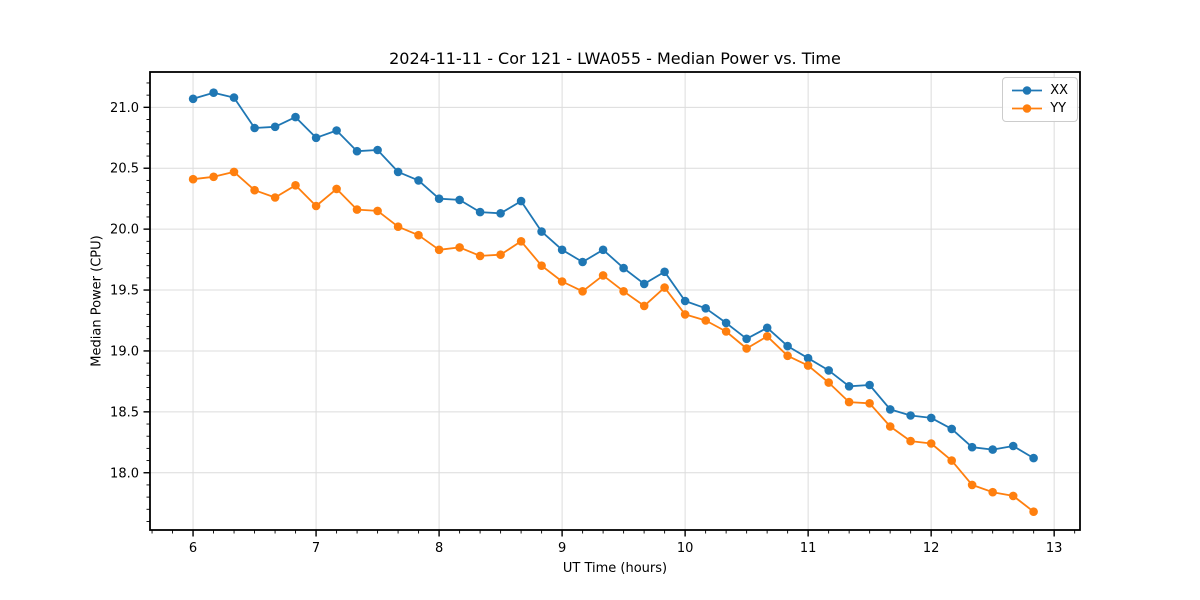 The image size is (1200, 600). What do you see at coordinates (124, 291) in the screenshot?
I see `y-tick-label: 19.5` at bounding box center [124, 291].